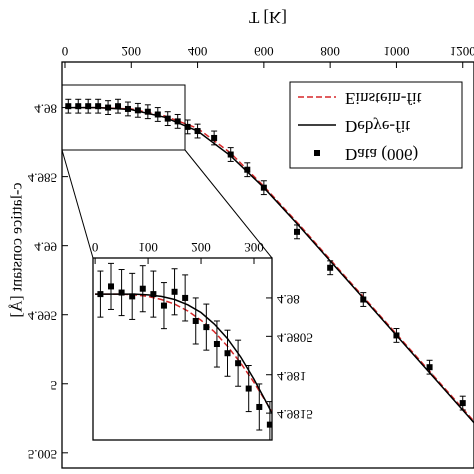 This screenshot has width=474, height=474. What do you see at coordinates (54, 385) in the screenshot?
I see `y-tick-label: 5` at bounding box center [54, 385].